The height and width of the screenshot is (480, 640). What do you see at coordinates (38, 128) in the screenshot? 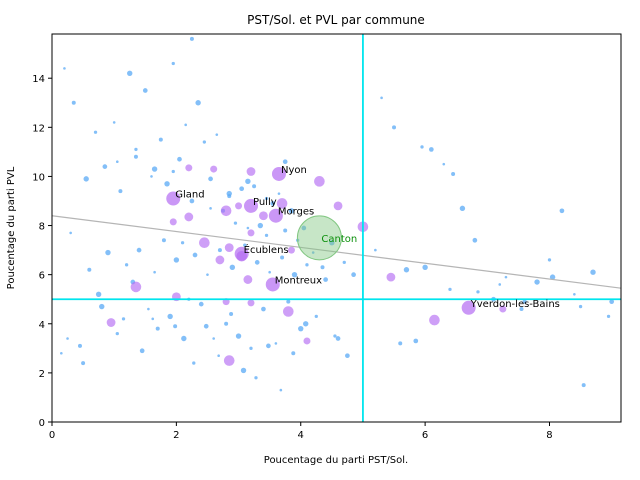
I see `y-tick-label: 12` at bounding box center [38, 128].